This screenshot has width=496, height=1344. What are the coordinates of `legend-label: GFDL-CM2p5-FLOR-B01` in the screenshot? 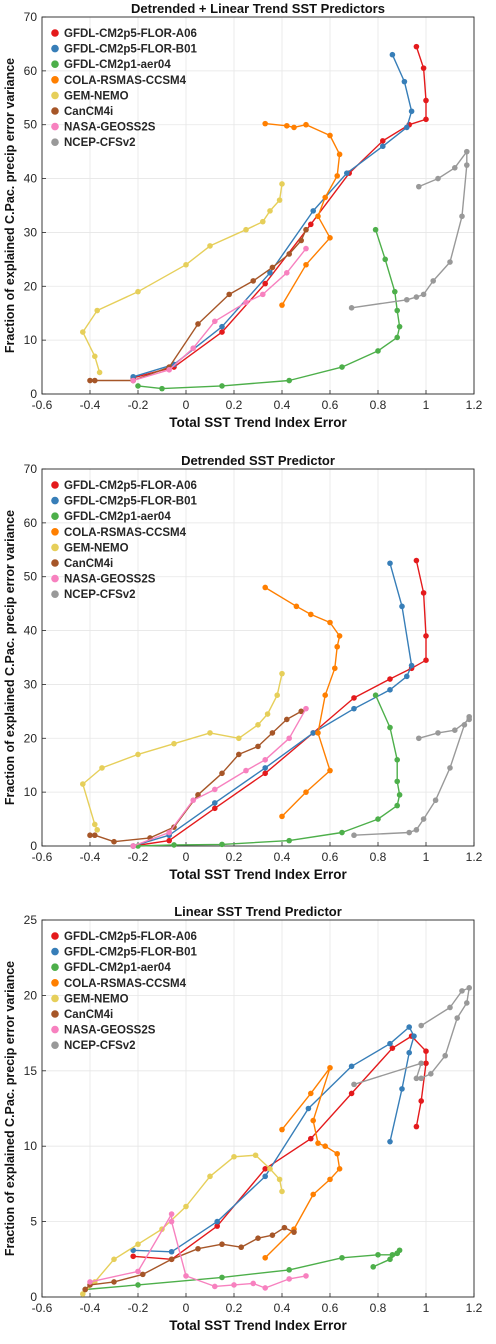 It's located at (130, 953).